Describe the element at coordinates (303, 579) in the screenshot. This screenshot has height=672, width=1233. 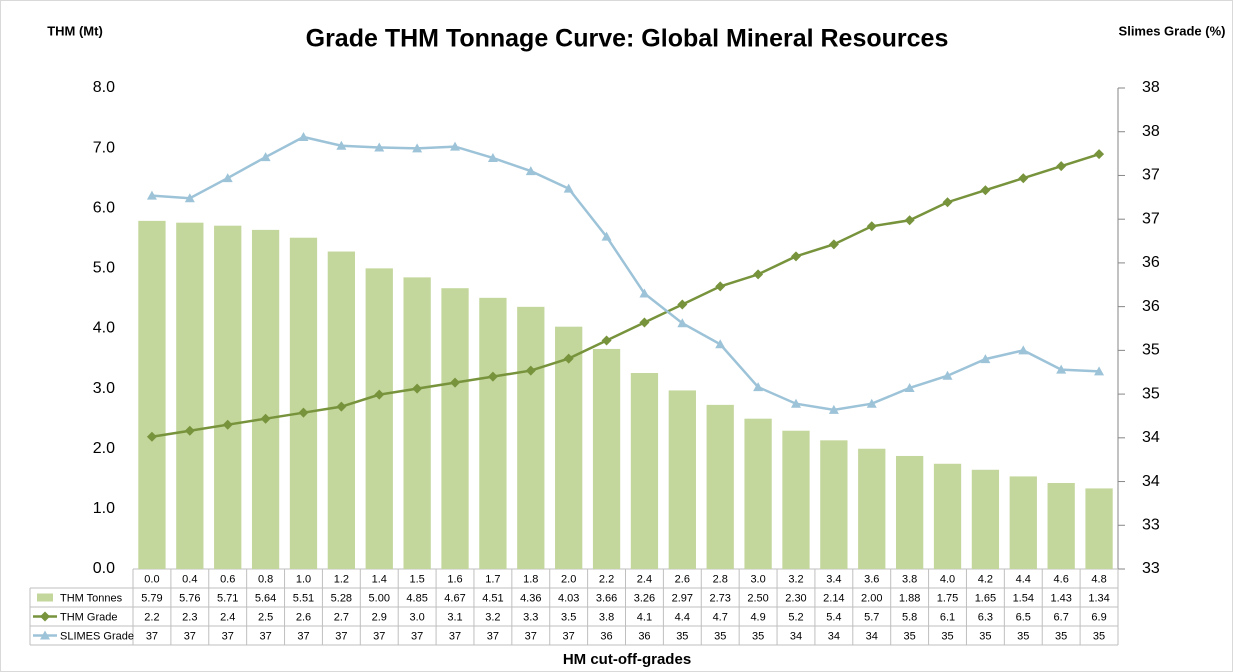
I see `x-tick-label: 1.0` at that location.